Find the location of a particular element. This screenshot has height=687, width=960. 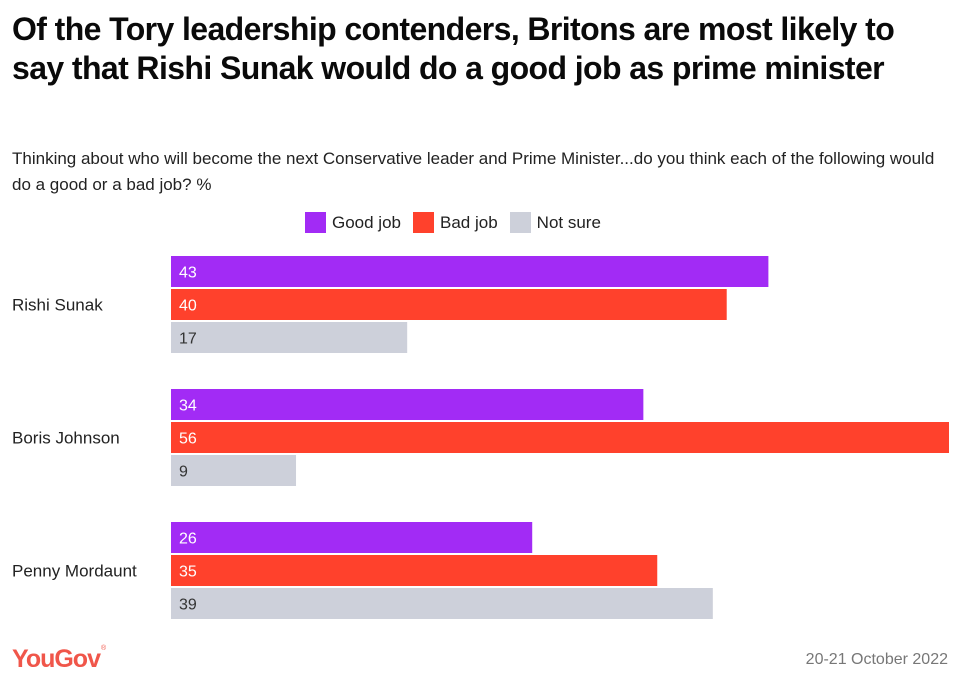

bar-boris-johnson-good-job is located at coordinates (407, 404).